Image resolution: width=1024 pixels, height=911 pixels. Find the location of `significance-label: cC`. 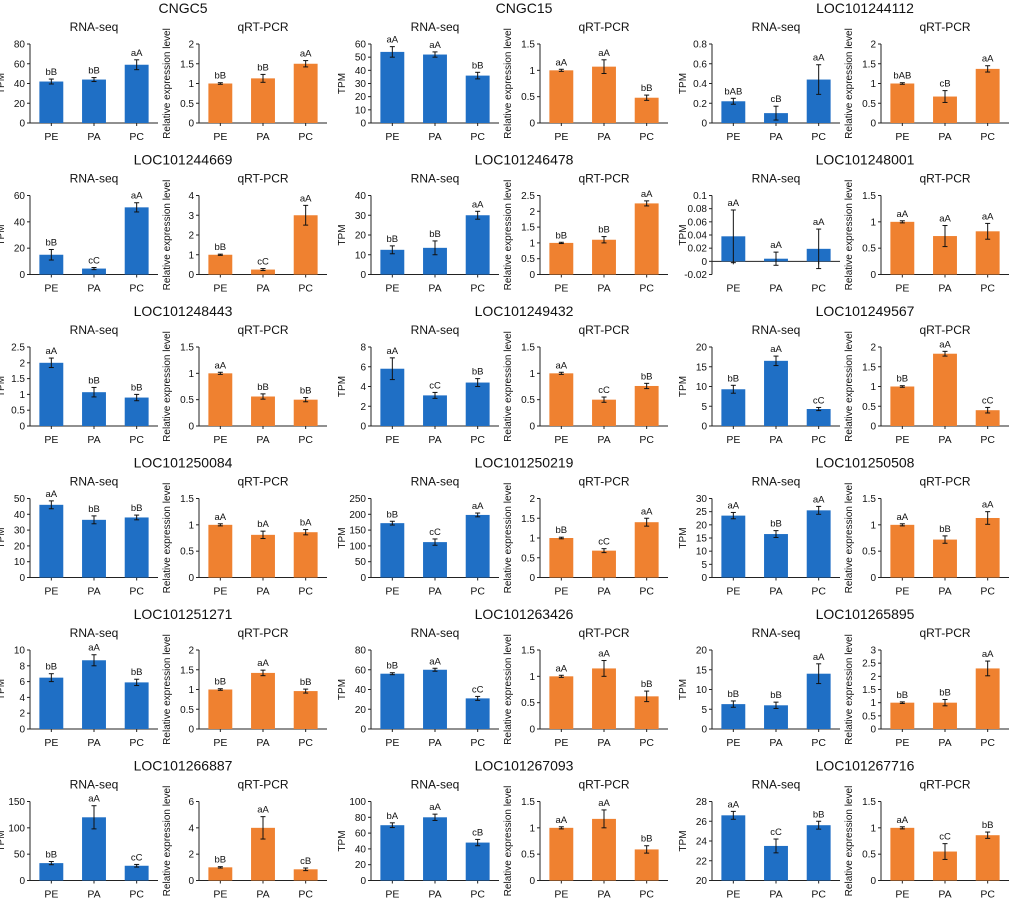

significance-label: cC is located at coordinates (137, 857).